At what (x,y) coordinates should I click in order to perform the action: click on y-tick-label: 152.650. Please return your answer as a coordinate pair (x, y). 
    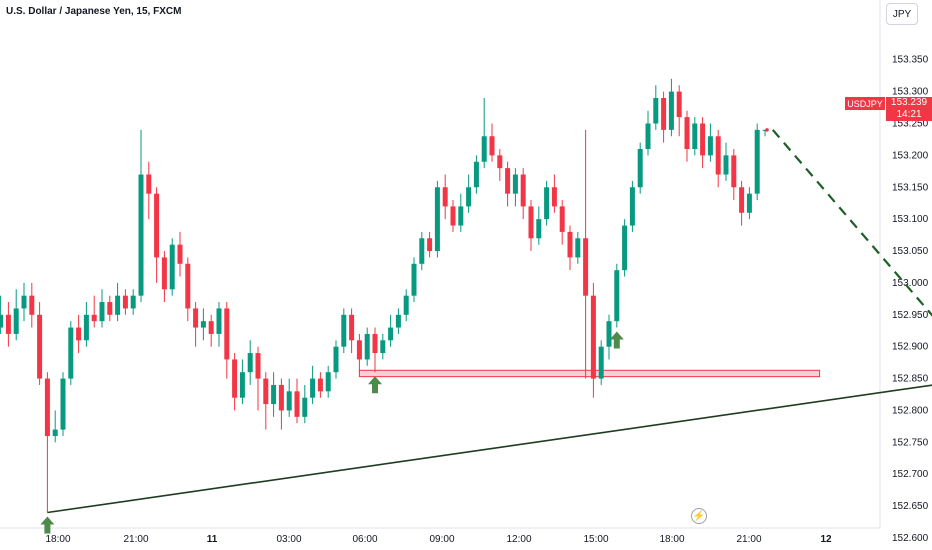
    Looking at the image, I should click on (910, 506).